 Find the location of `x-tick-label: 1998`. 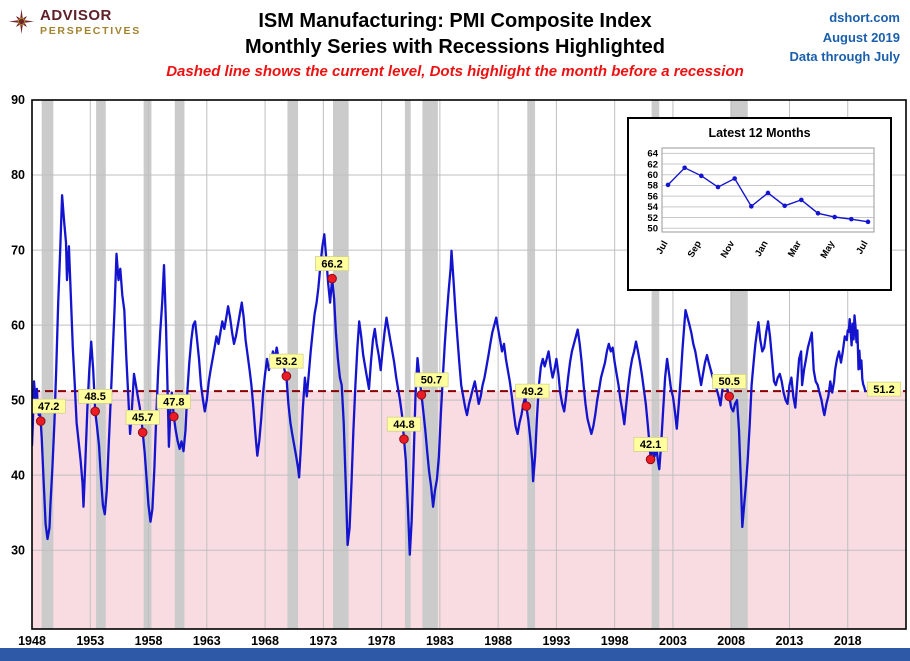

x-tick-label: 1998 is located at coordinates (615, 641).